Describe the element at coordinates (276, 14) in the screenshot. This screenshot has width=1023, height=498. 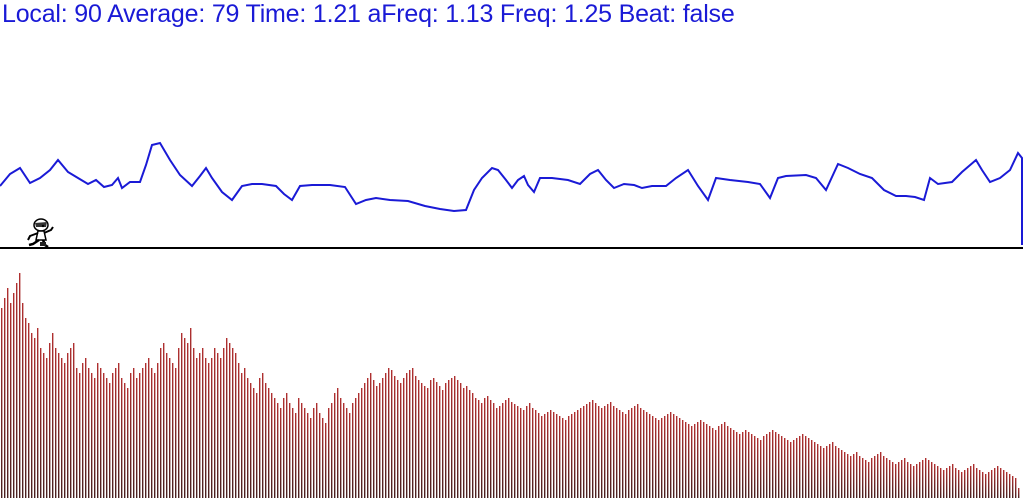
I see `time-label: Time:` at that location.